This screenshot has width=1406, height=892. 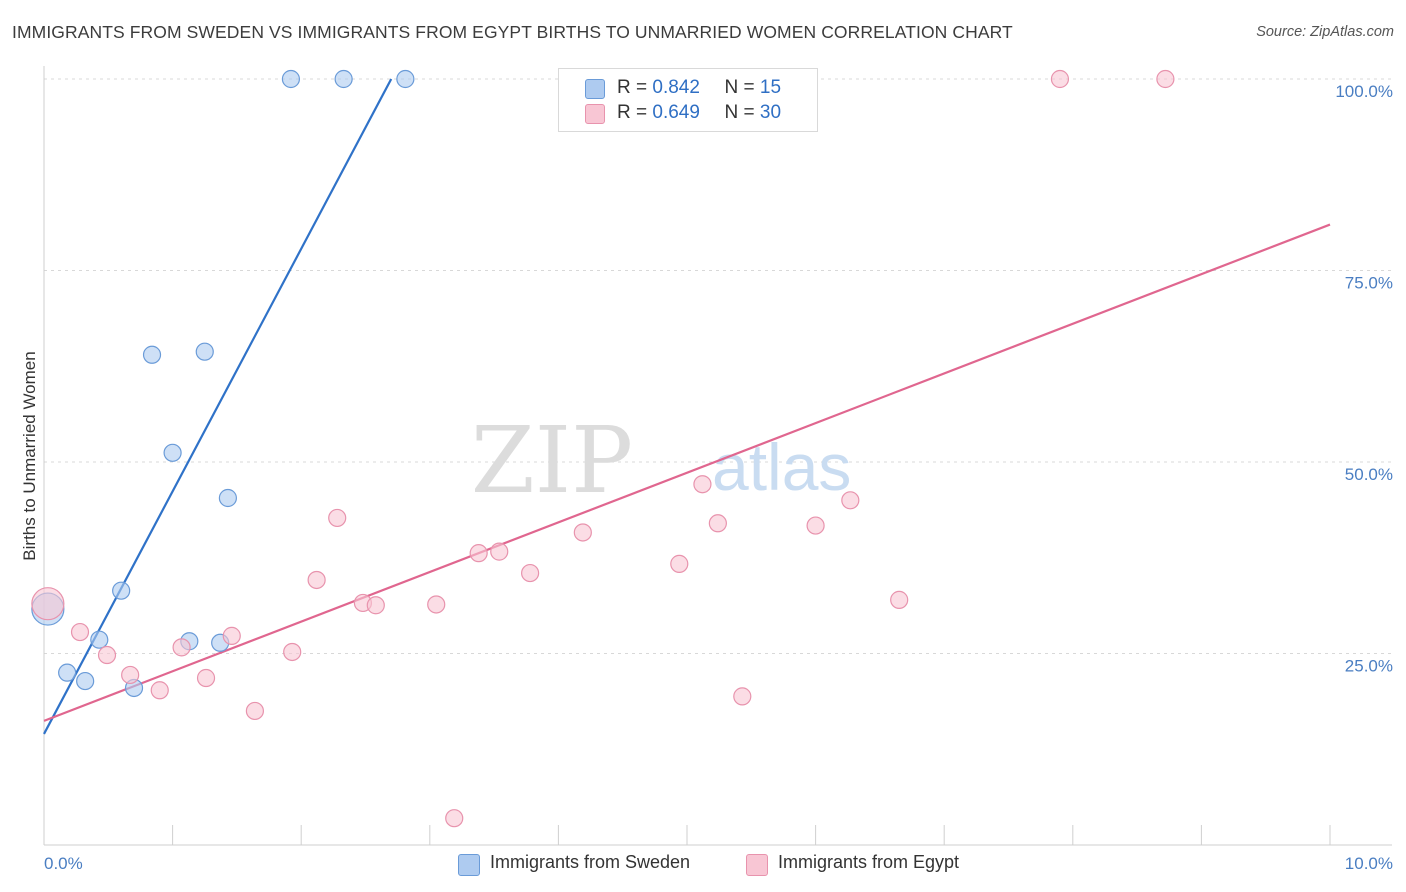 What do you see at coordinates (770, 112) in the screenshot?
I see `egypt-n-value: 30` at bounding box center [770, 112].